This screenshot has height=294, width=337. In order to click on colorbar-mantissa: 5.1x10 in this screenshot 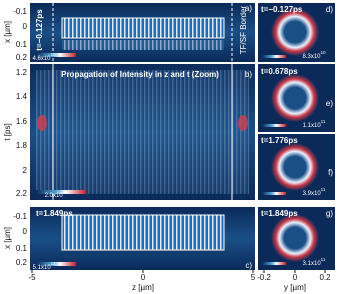, I will do `click(42, 268)`.